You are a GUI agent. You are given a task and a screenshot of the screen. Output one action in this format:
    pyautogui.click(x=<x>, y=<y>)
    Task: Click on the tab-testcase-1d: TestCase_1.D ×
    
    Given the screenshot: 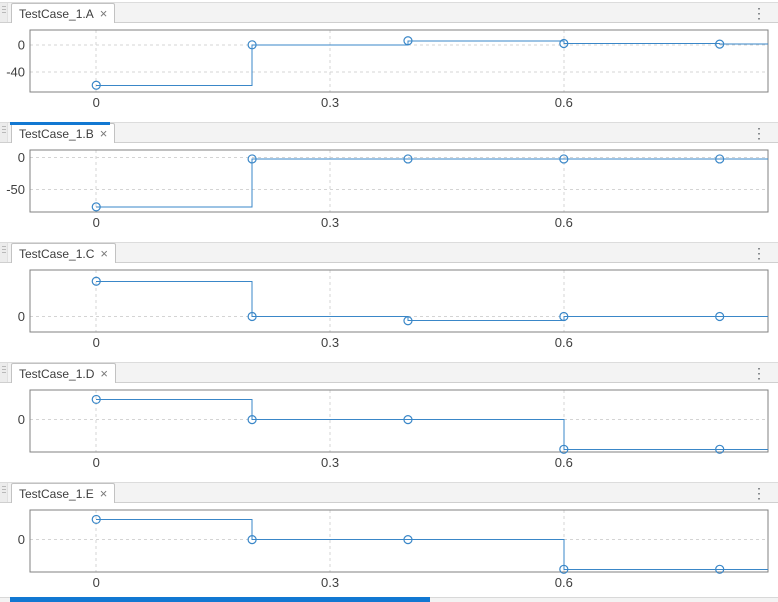 What is the action you would take?
    pyautogui.click(x=63, y=373)
    